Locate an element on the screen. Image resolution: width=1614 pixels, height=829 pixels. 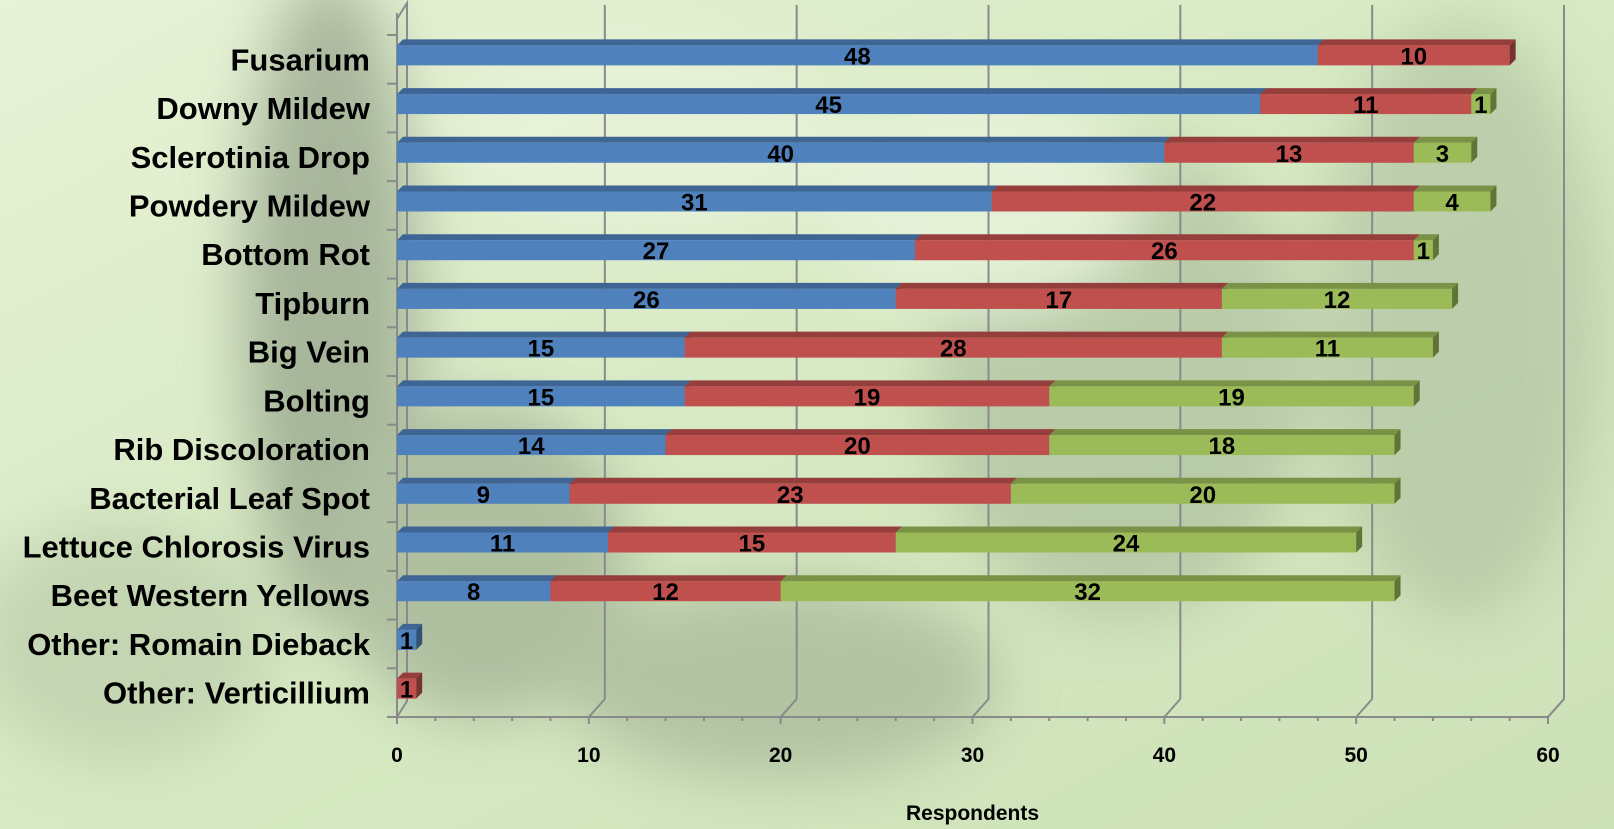
category-label-other-romain-dieback: Other: Romain Dieback is located at coordinates (199, 644).